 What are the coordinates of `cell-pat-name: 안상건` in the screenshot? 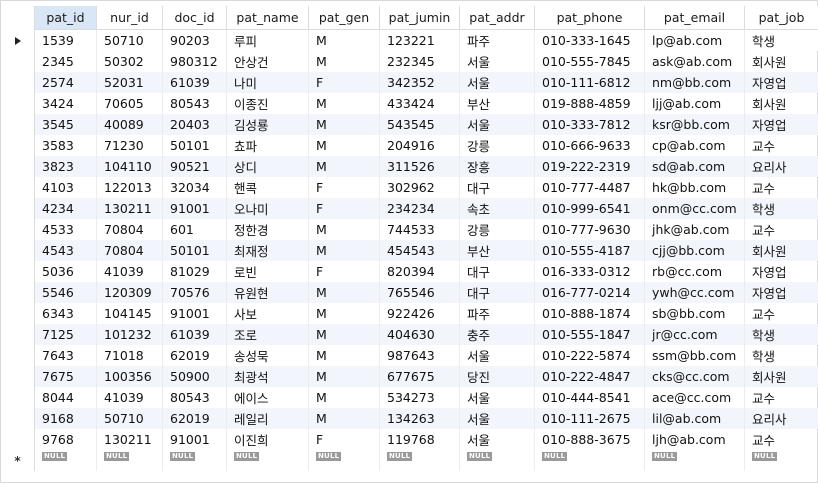 It's located at (268, 61).